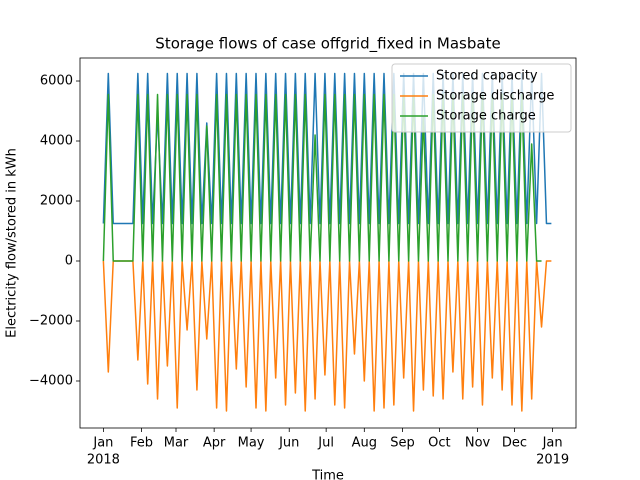 The height and width of the screenshot is (480, 640). I want to click on x-tick-sublabel: 2019, so click(552, 460).